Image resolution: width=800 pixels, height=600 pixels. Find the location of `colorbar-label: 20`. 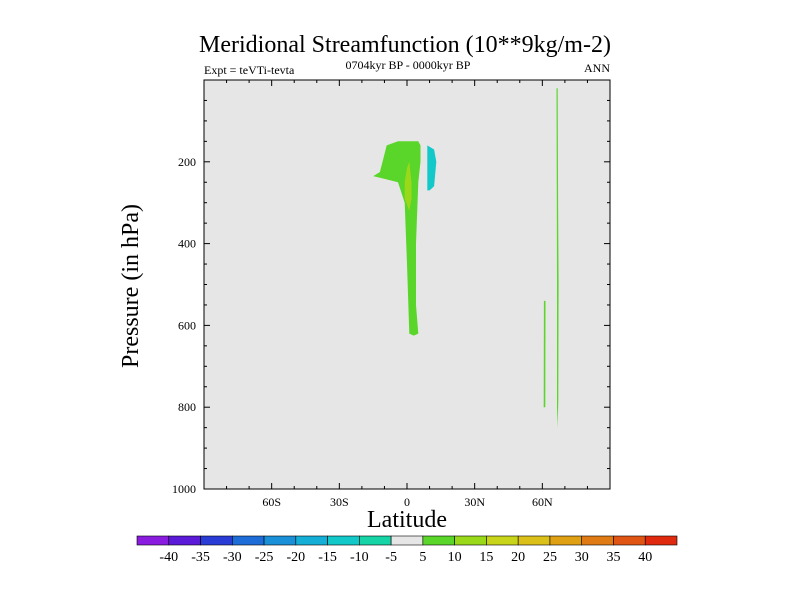

colorbar-label: 20 is located at coordinates (518, 557).